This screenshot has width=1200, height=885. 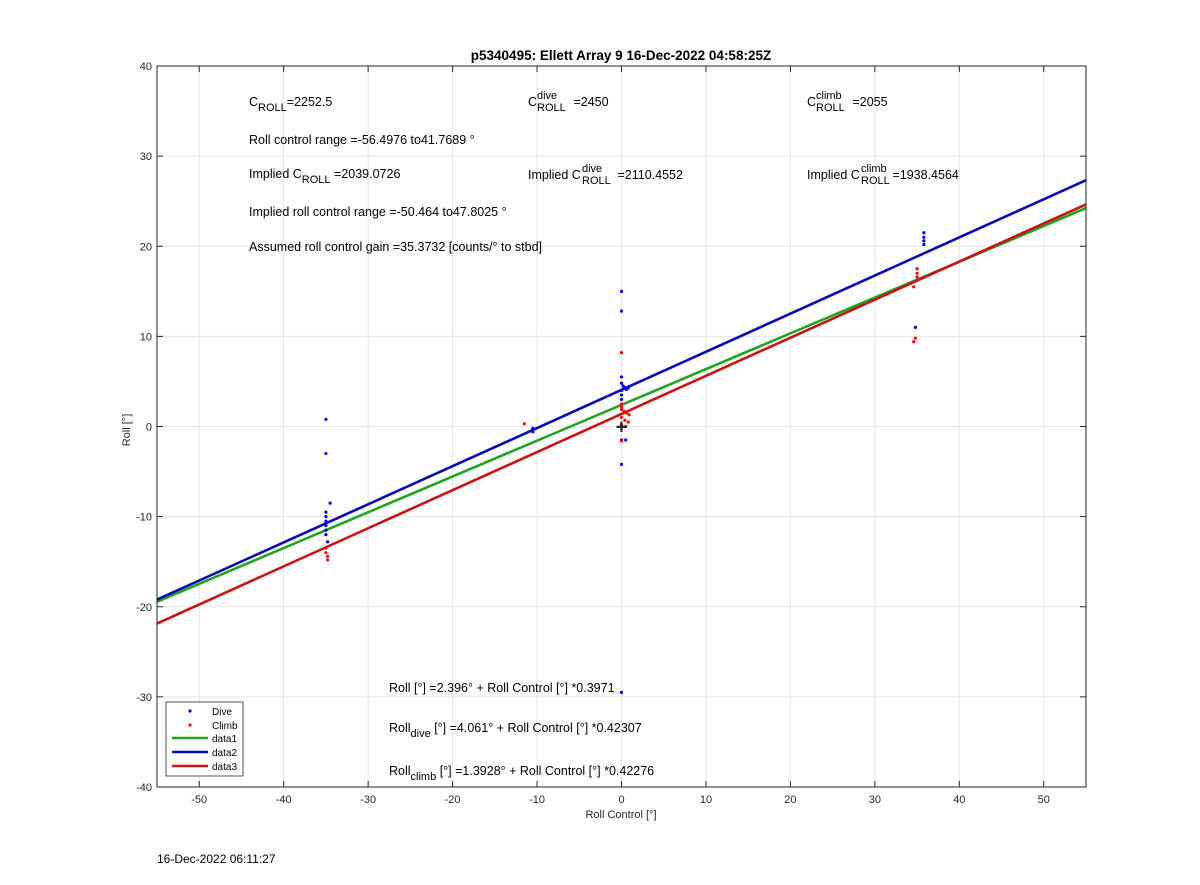 I want to click on legend-data2-label: data2, so click(x=224, y=753).